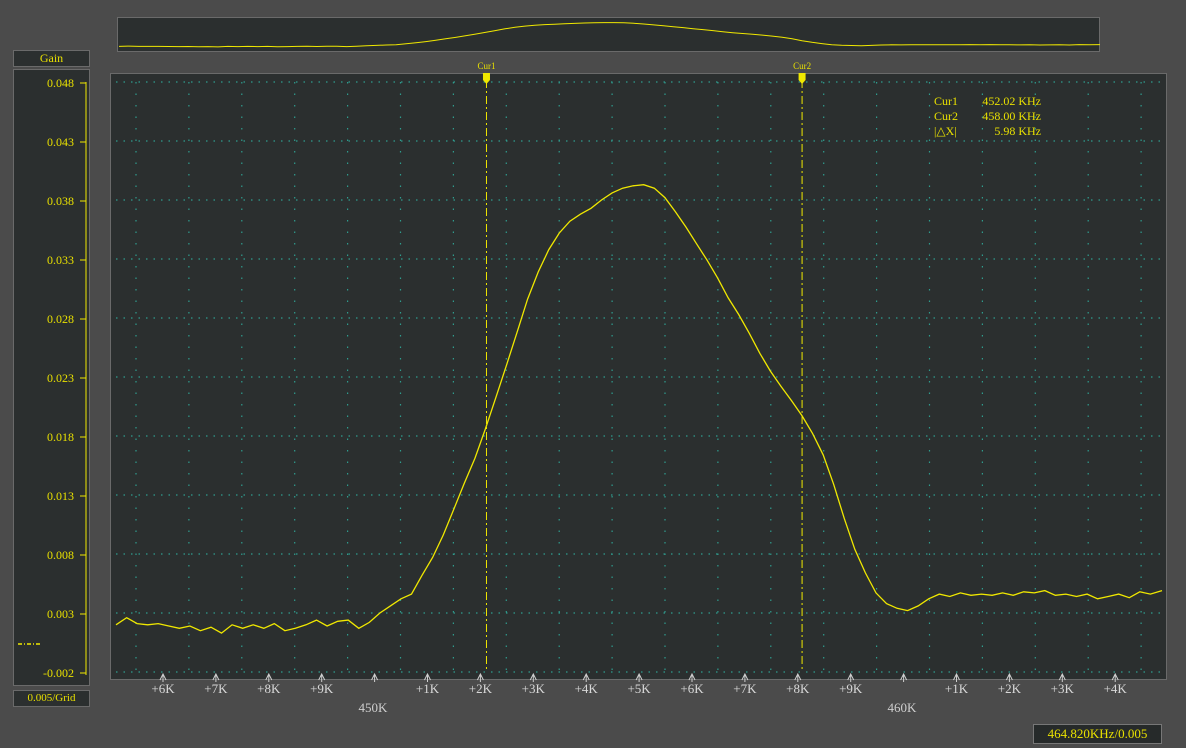 This screenshot has height=748, width=1186. Describe the element at coordinates (639, 688) in the screenshot. I see `x-tick-label: +5K` at that location.